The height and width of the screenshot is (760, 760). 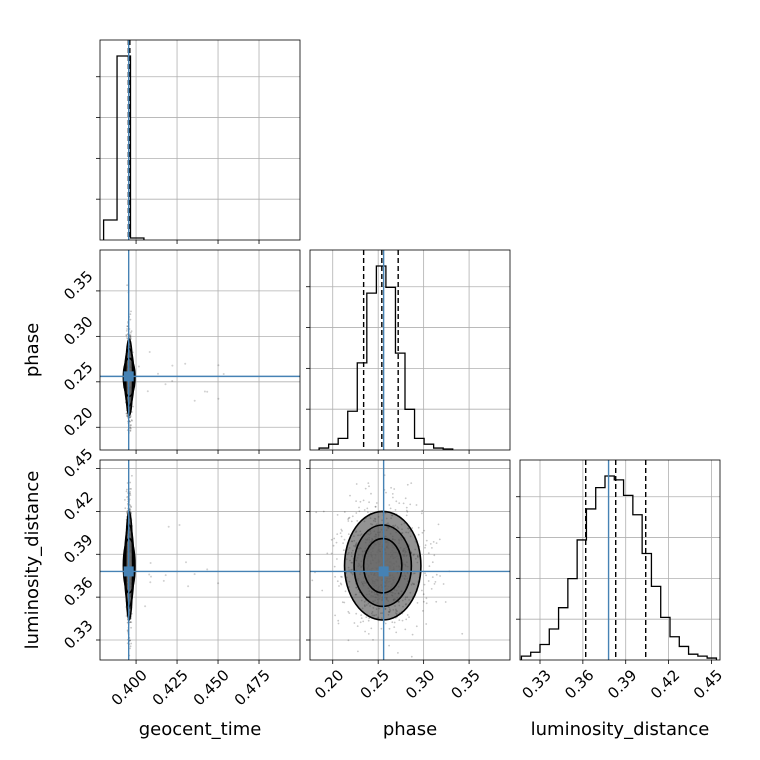 What do you see at coordinates (665, 684) in the screenshot?
I see `x-tick-label: 0.42` at bounding box center [665, 684].